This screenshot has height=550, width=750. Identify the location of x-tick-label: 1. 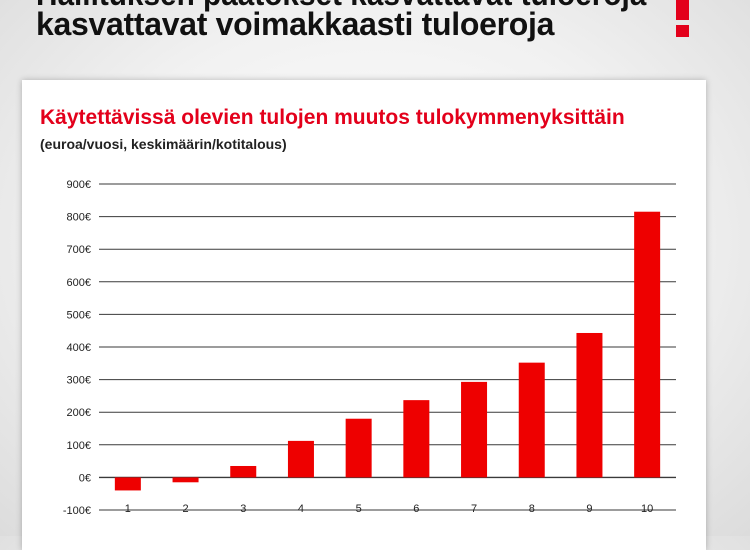
(128, 509).